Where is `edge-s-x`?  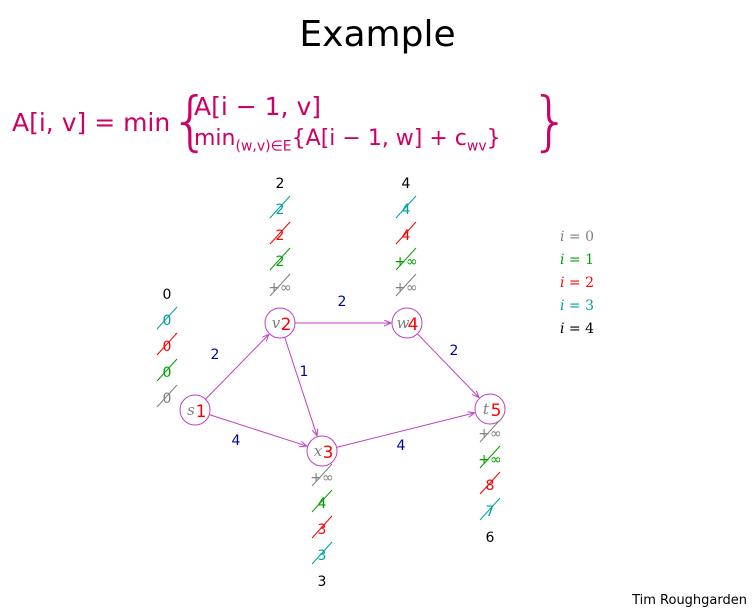 edge-s-x is located at coordinates (257, 430).